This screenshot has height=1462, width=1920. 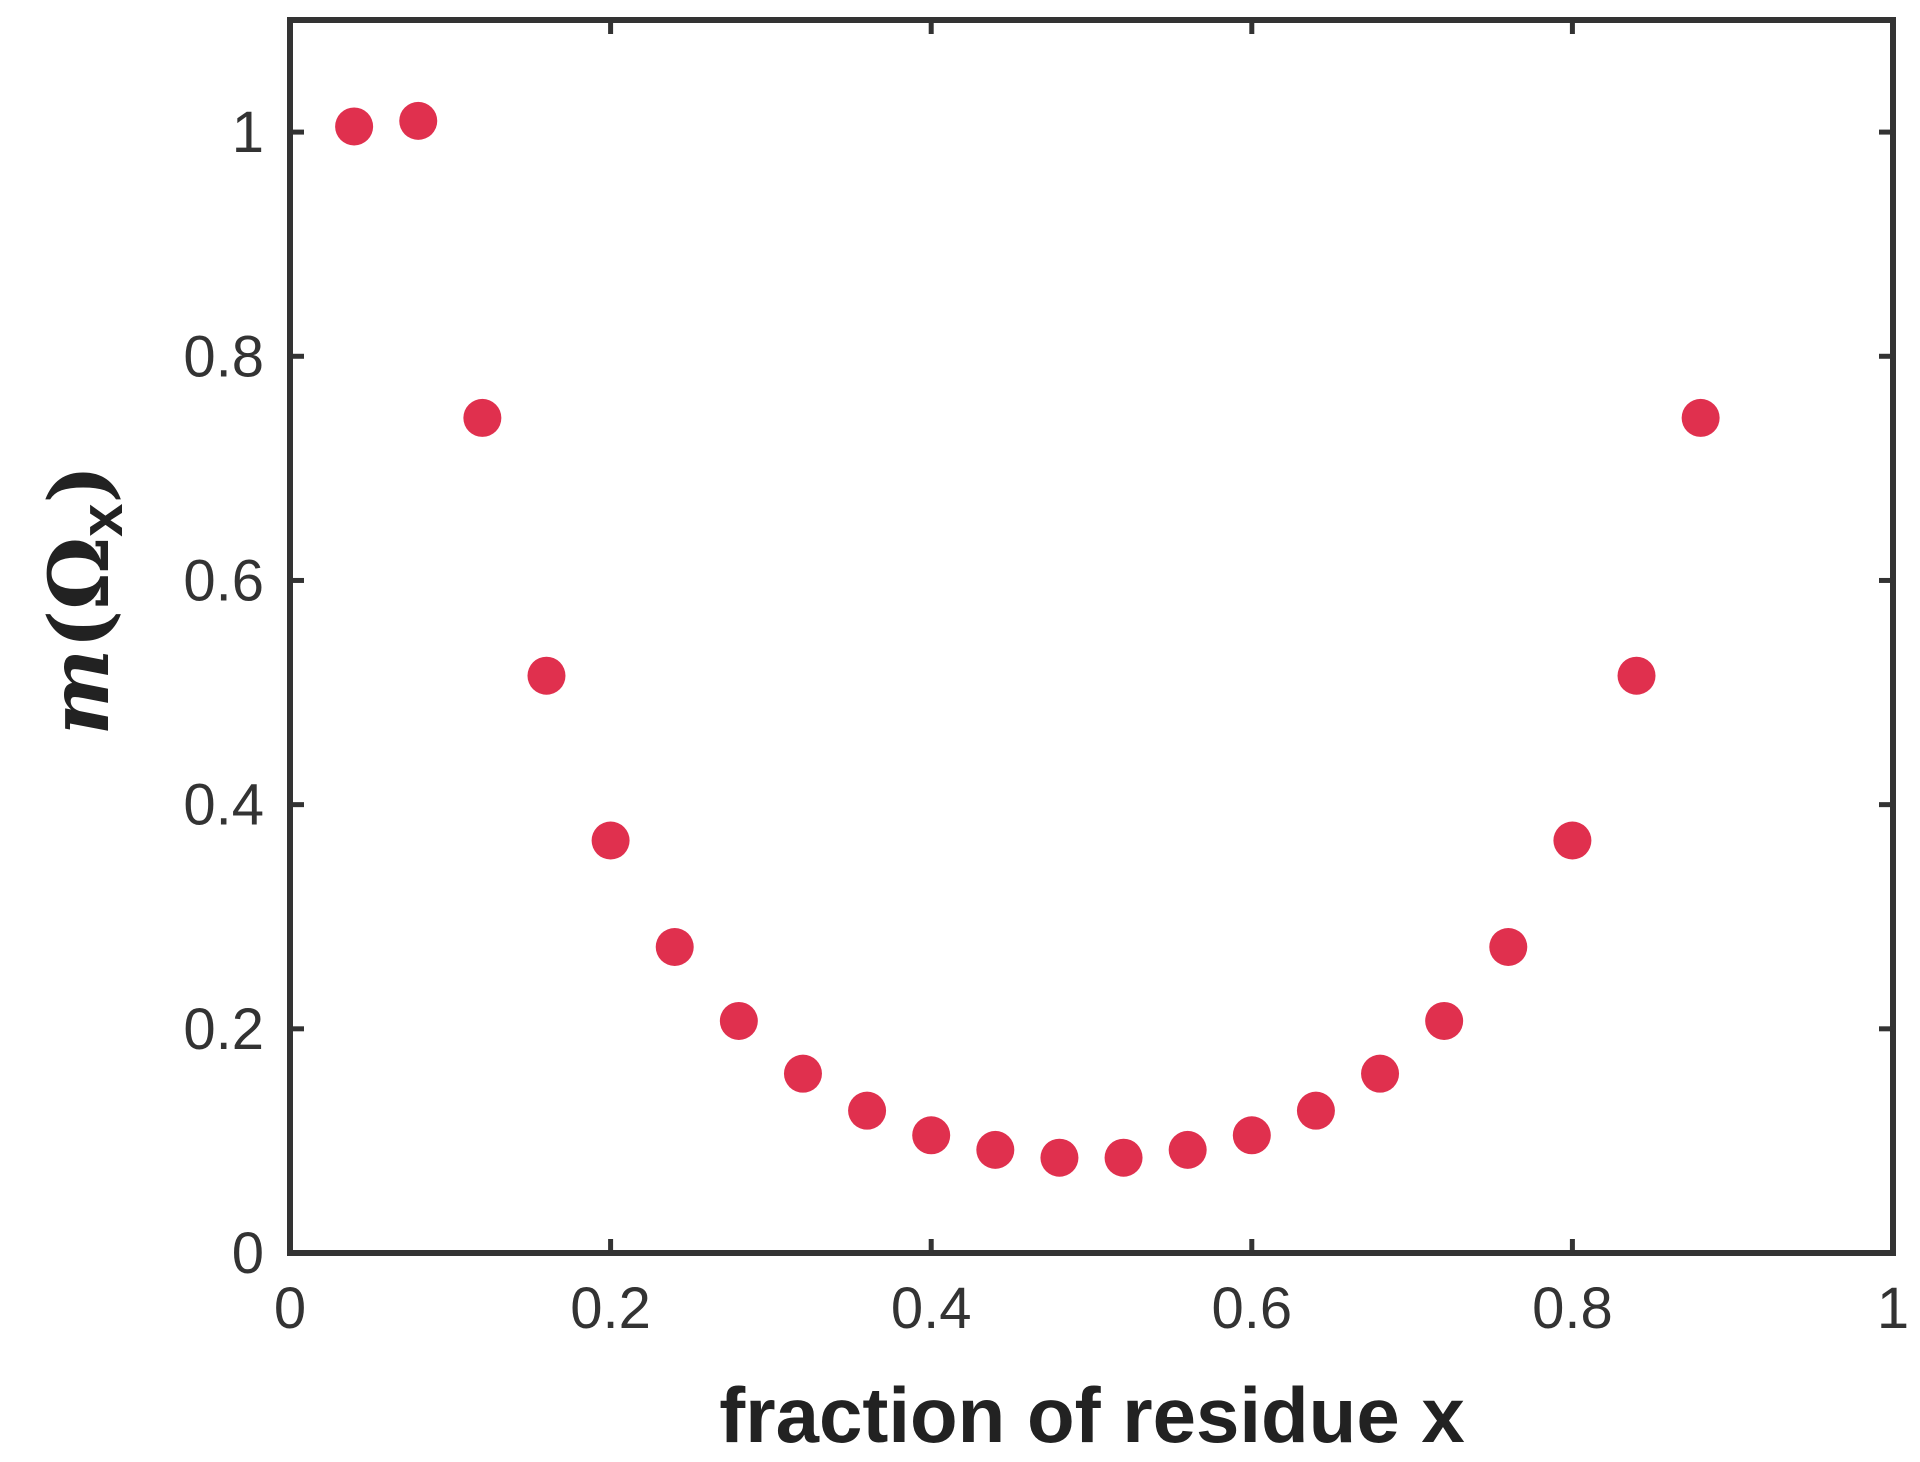 What do you see at coordinates (1251, 1308) in the screenshot?
I see `x-tick-label: 0.6` at bounding box center [1251, 1308].